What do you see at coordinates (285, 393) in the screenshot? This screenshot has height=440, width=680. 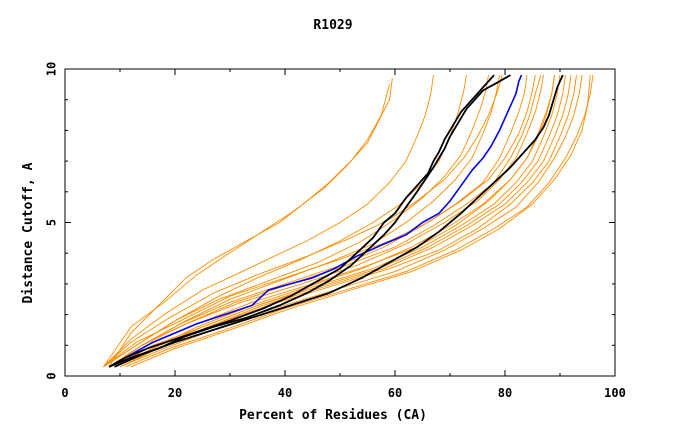 I see `x-tick-label: 40` at bounding box center [285, 393].